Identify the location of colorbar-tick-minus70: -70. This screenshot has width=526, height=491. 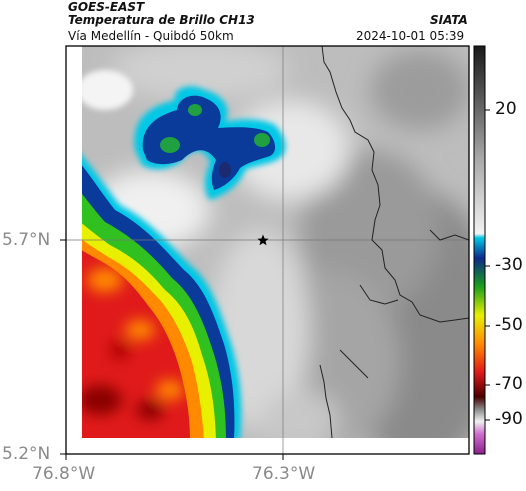
(509, 384).